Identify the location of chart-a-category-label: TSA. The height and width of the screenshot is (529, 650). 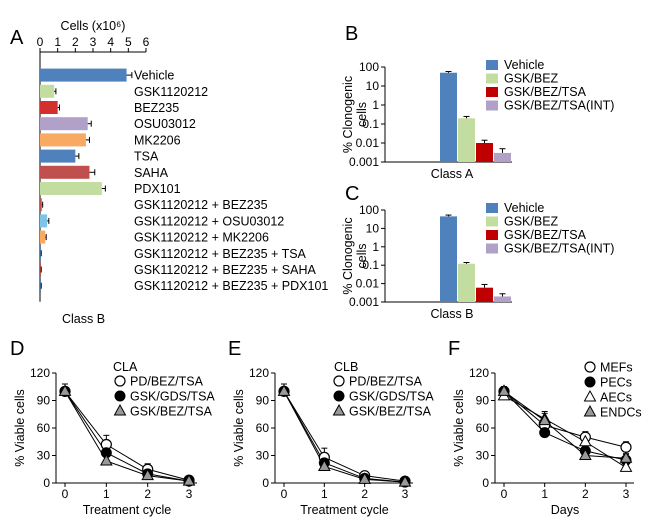
(146, 157).